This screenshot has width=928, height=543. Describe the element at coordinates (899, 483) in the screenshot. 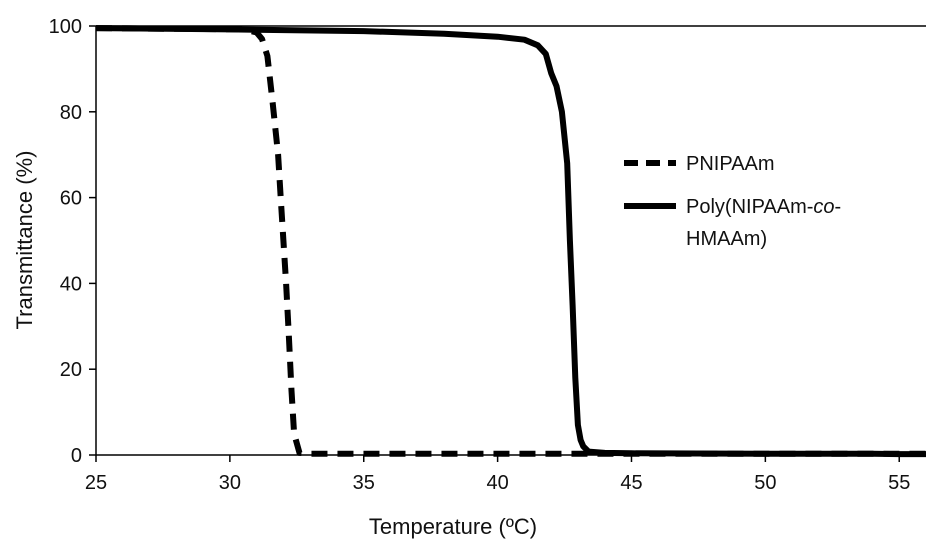

I see `x-tick-label: 55` at that location.